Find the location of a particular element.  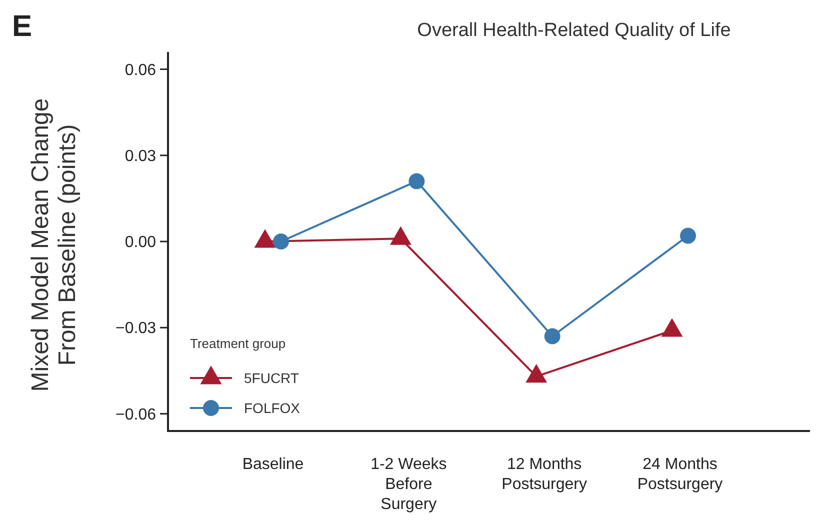

y-tick-label: 0.00 is located at coordinates (140, 243).